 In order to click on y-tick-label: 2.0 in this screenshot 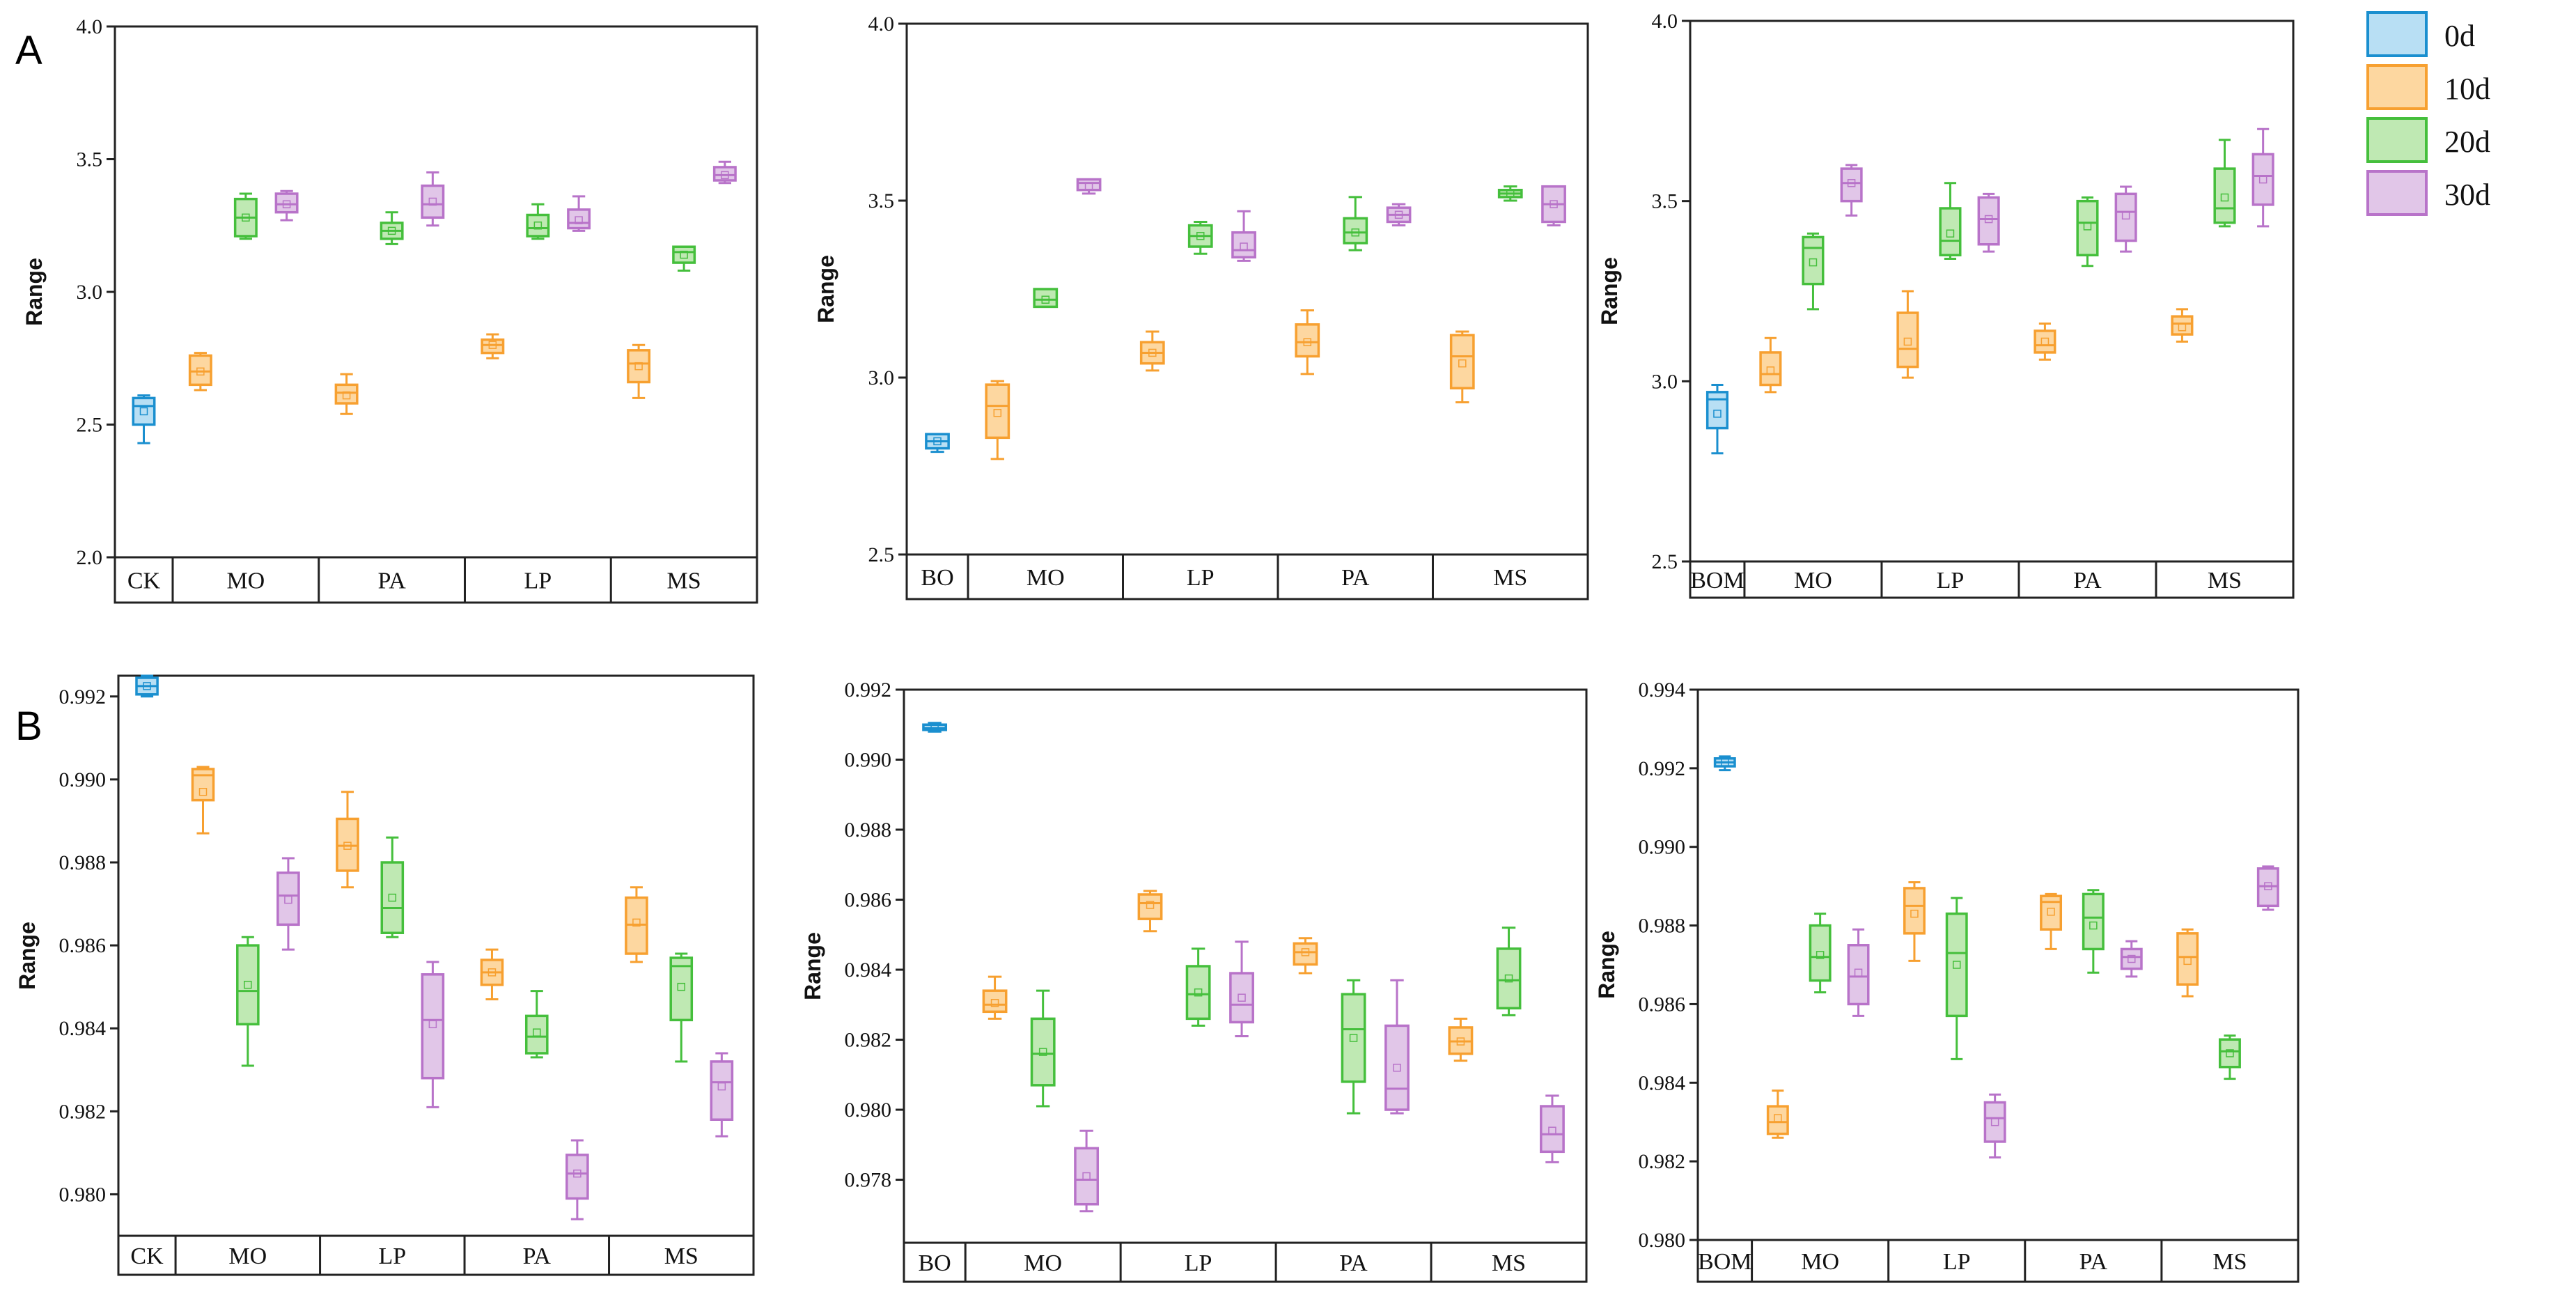, I will do `click(90, 557)`.